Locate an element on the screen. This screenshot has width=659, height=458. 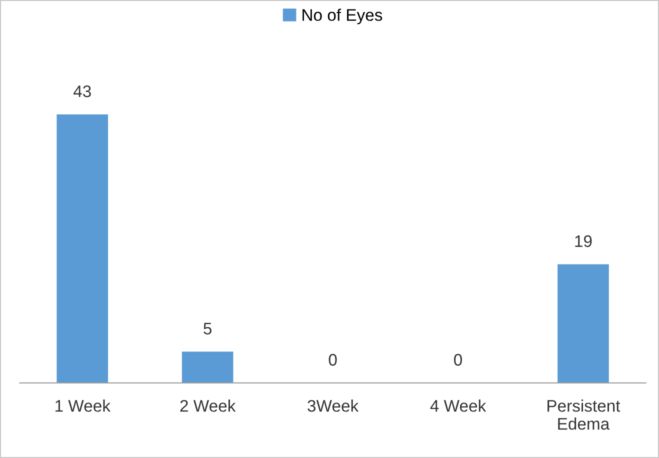
x-tick-label: 1 Week is located at coordinates (83, 406).